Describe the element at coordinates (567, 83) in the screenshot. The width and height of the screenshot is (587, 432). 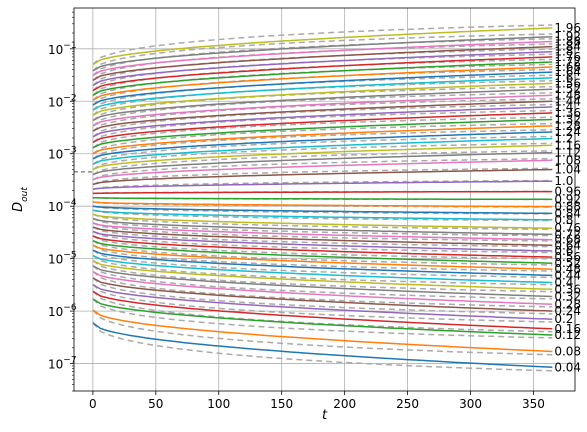
I see `series-label: 1.56` at that location.